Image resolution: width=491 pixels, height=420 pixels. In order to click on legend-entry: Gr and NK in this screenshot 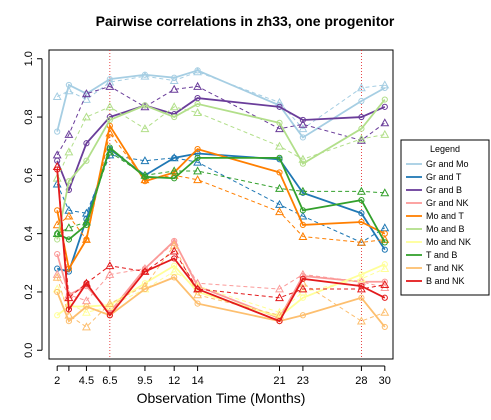, I will do `click(447, 203)`.